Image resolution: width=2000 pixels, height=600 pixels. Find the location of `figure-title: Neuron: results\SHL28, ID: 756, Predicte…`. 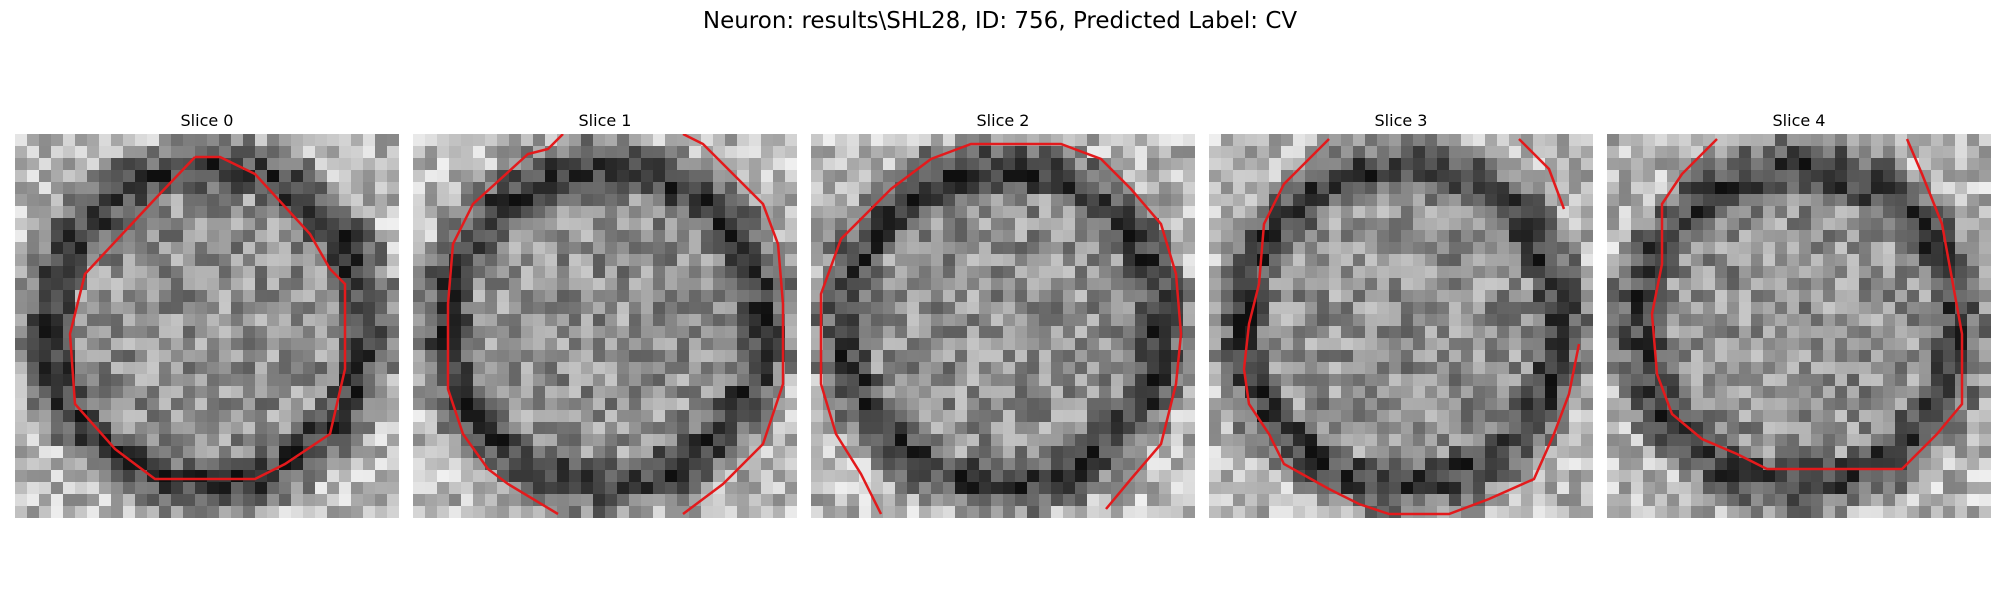

figure-title: Neuron: results\SHL28, ID: 756, Predicte… is located at coordinates (1000, 21).